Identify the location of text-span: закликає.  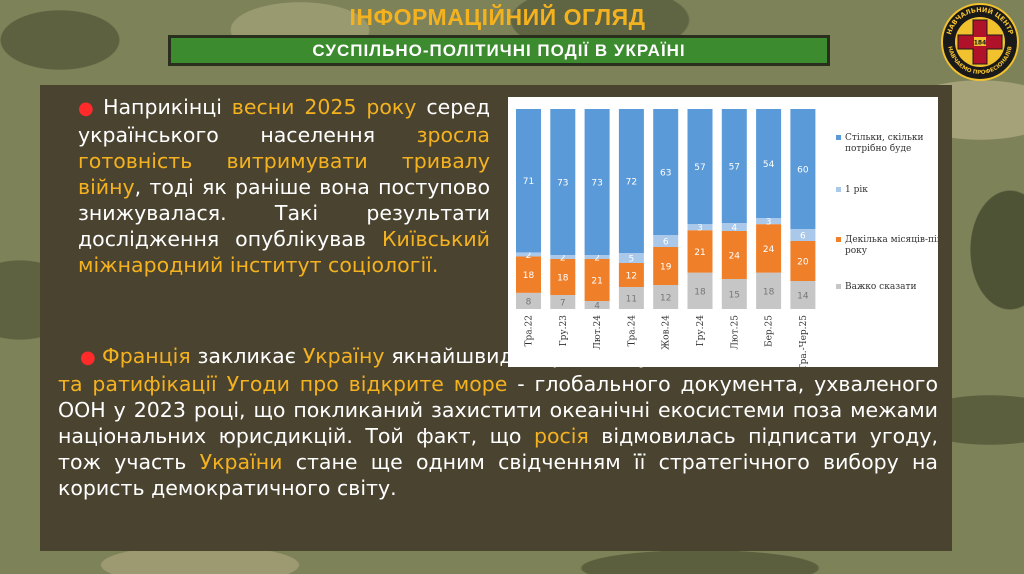
(246, 356).